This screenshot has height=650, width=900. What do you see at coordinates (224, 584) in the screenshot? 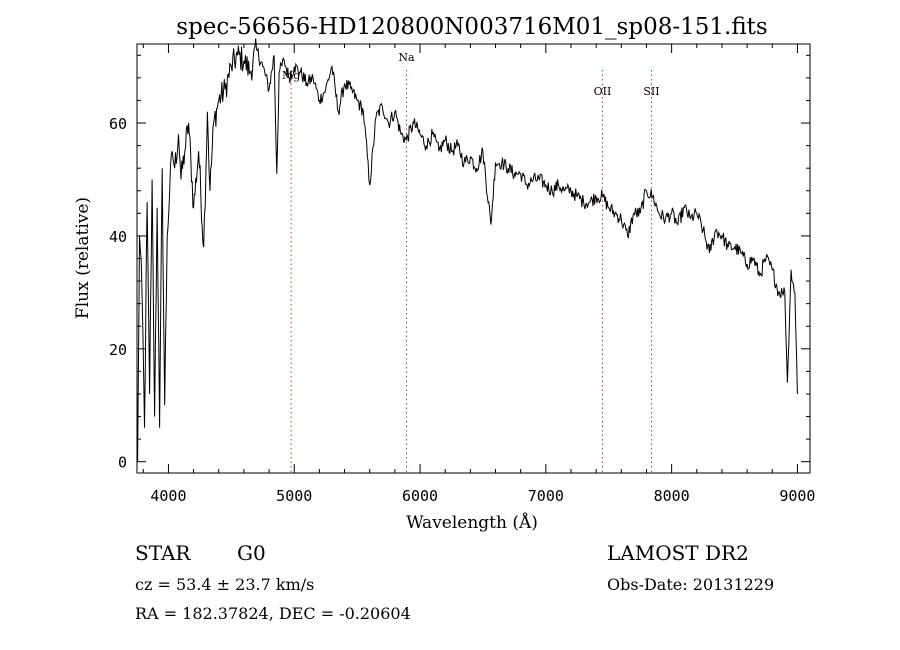
I see `cz-value: cz = 53.4 ± 23.7 km/s` at bounding box center [224, 584].